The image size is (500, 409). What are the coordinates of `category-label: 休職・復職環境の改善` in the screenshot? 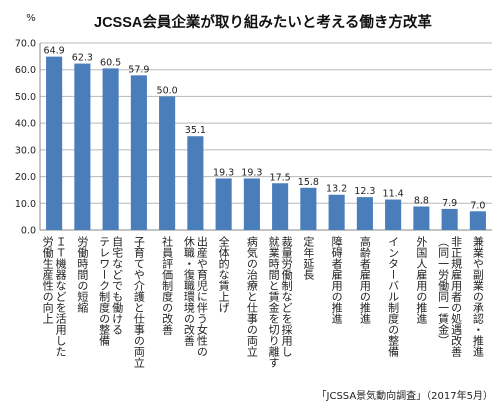 It's located at (188, 291).